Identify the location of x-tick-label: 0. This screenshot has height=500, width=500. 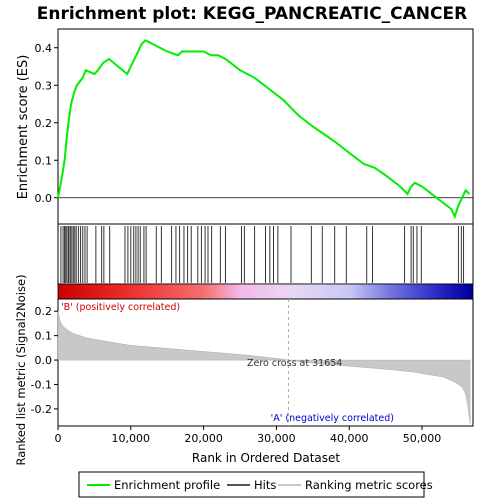
(58, 438).